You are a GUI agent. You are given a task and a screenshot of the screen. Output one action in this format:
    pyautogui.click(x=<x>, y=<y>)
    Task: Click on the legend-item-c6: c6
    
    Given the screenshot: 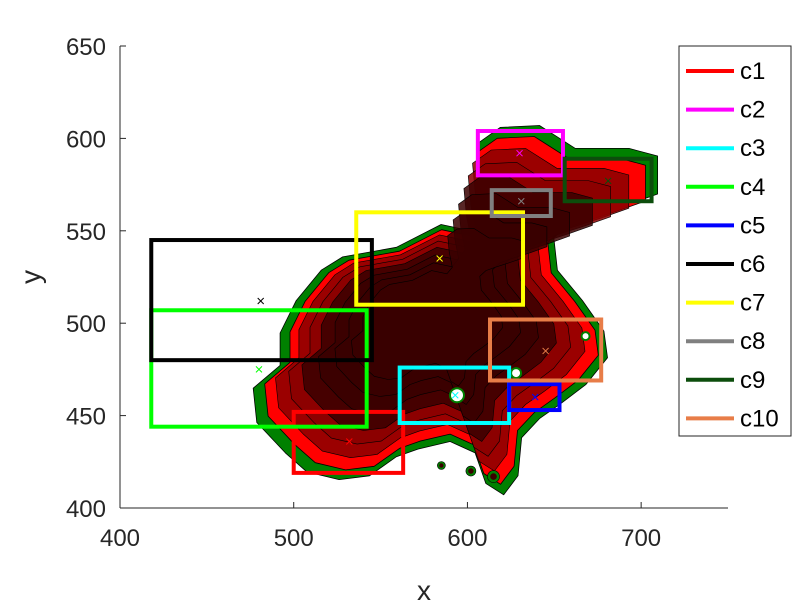 What is the action you would take?
    pyautogui.click(x=725, y=264)
    